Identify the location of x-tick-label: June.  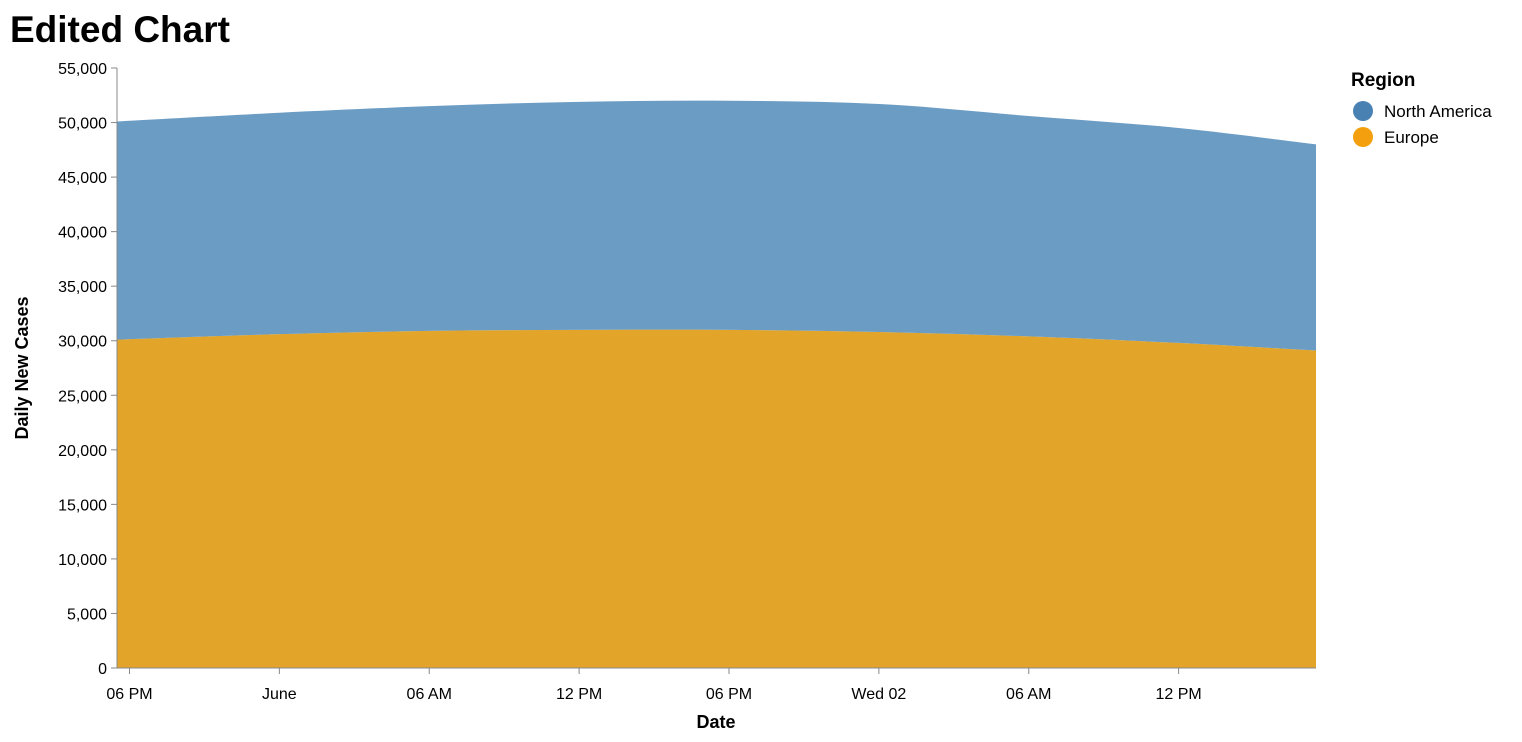
(279, 694).